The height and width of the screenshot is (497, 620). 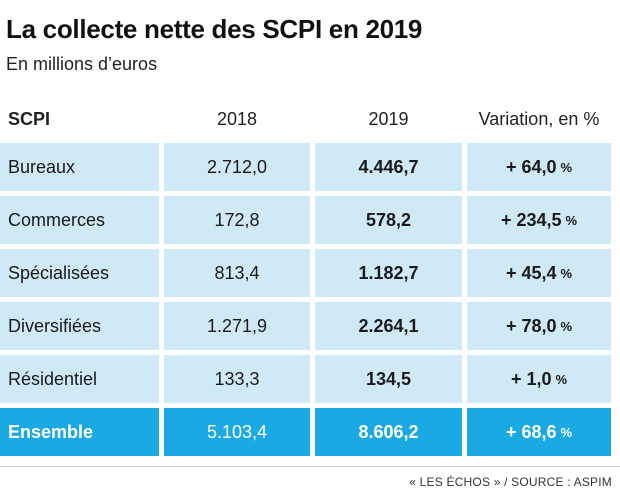 I want to click on total-2019: 8.606,2, so click(x=388, y=432).